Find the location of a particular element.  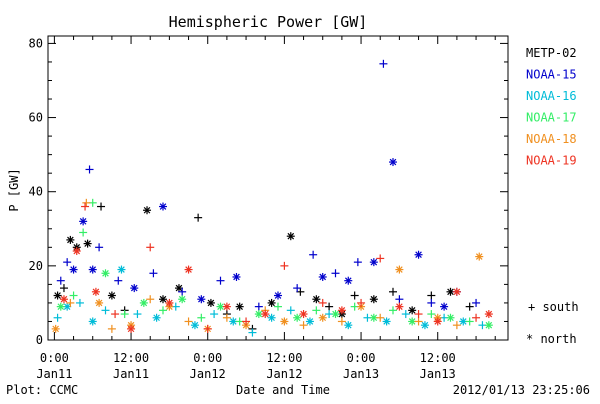

y-tick-label: 0 is located at coordinates (39, 340).